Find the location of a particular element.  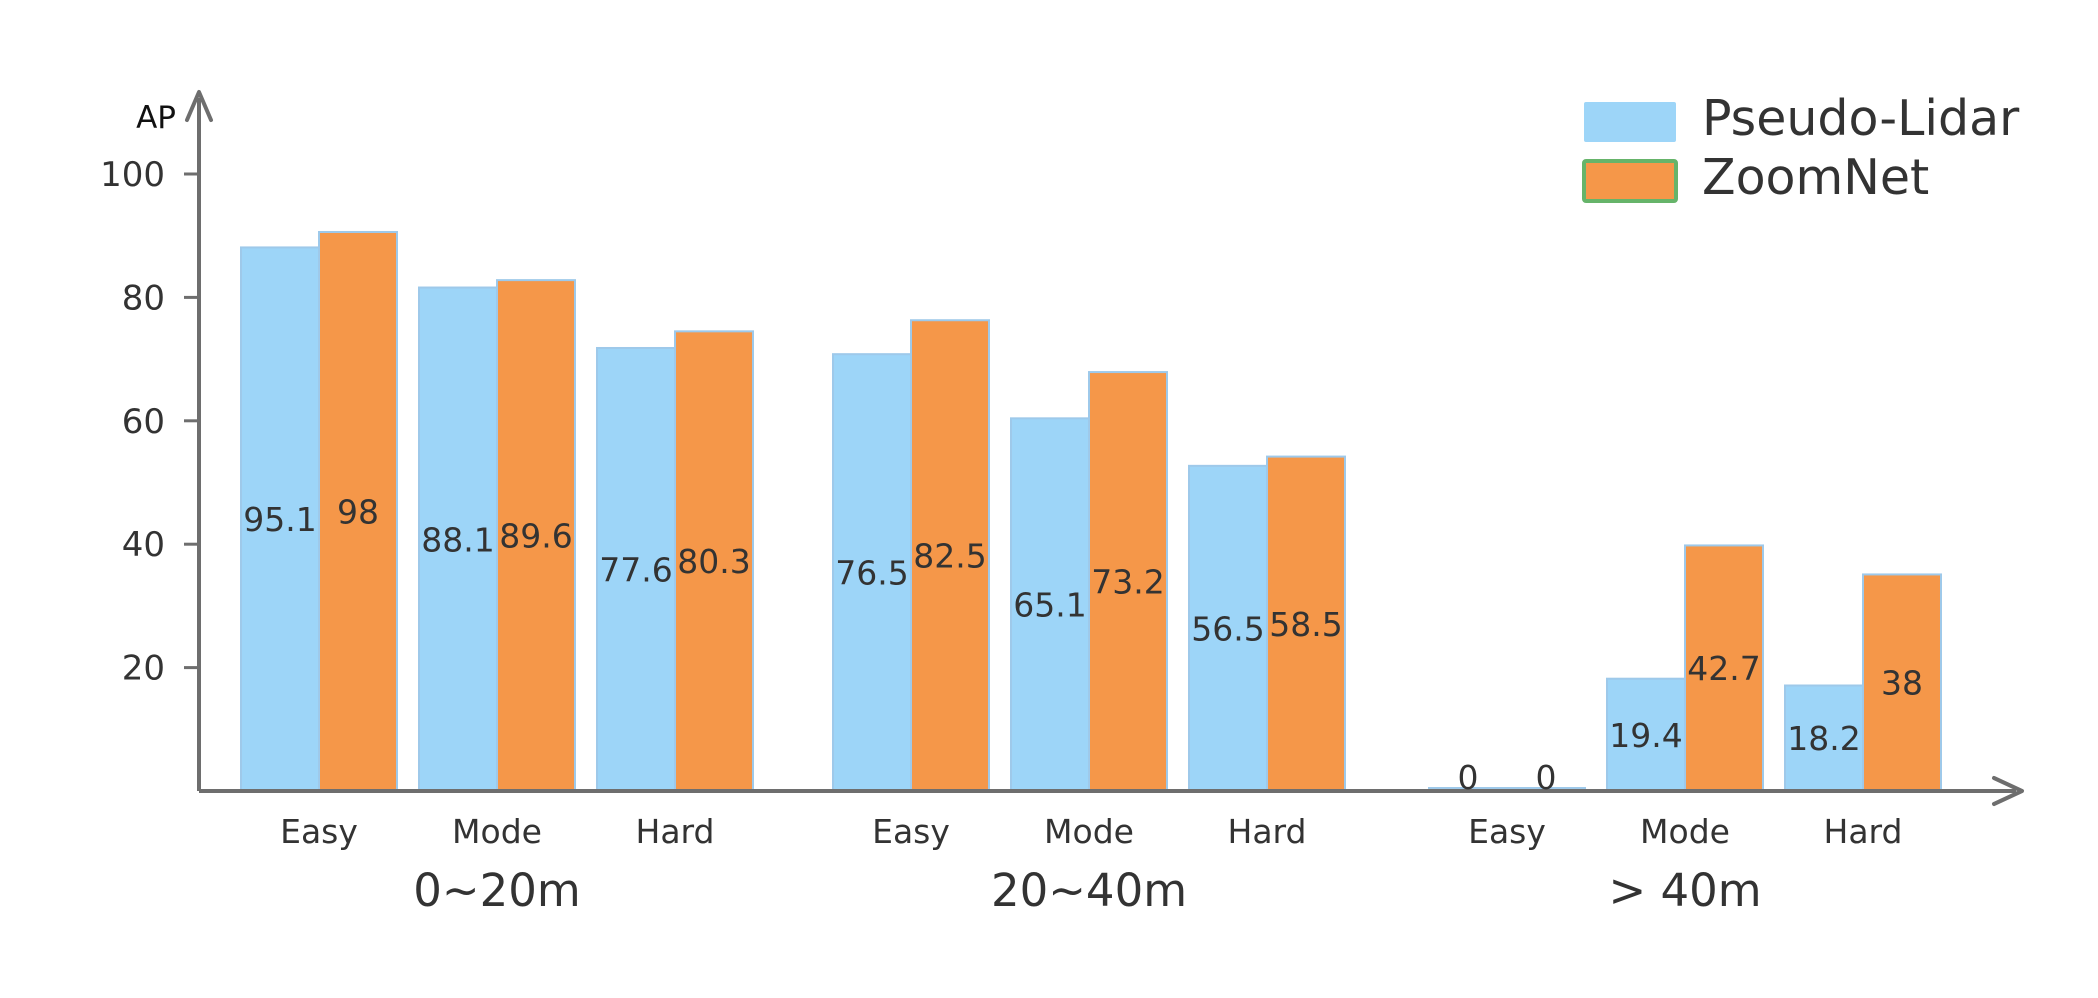

zoomnet-value-label-6: 58.5 is located at coordinates (1305, 624).